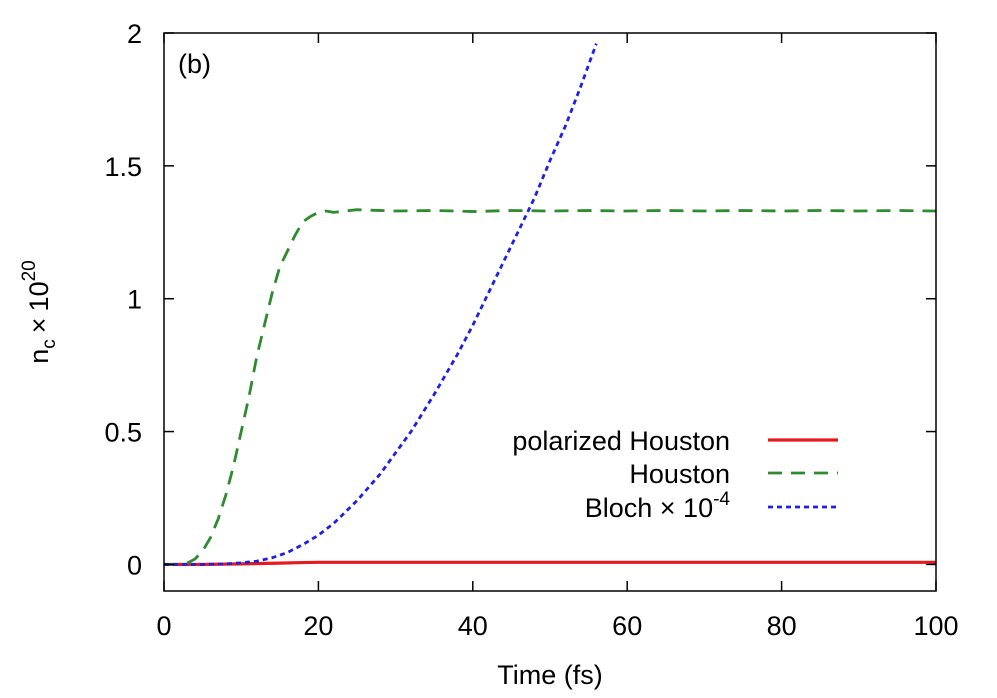 The image size is (997, 698). Describe the element at coordinates (549, 675) in the screenshot. I see `x-axis-title: Time (fs)` at that location.